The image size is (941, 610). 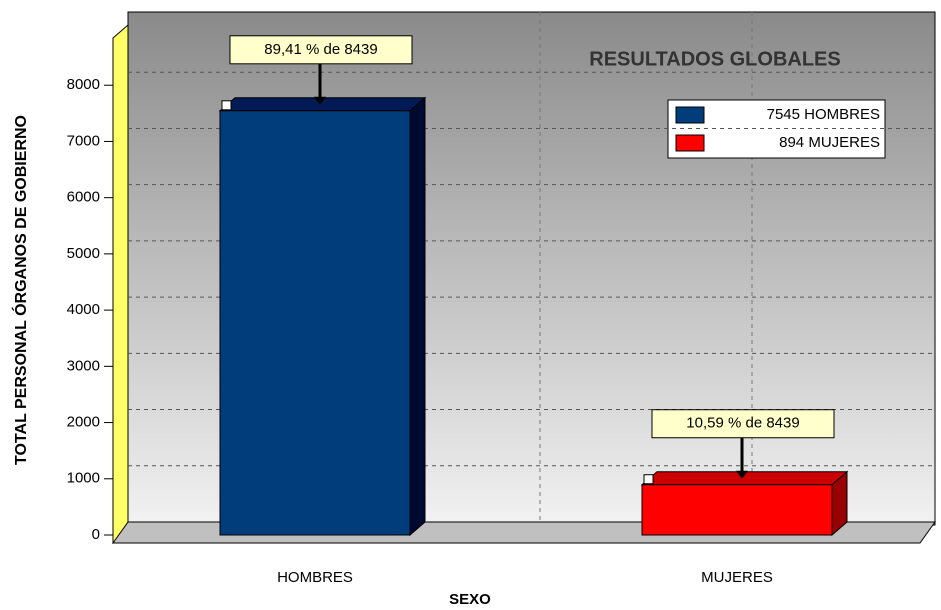 I want to click on x-tick-label: MUJERES, so click(x=737, y=577).